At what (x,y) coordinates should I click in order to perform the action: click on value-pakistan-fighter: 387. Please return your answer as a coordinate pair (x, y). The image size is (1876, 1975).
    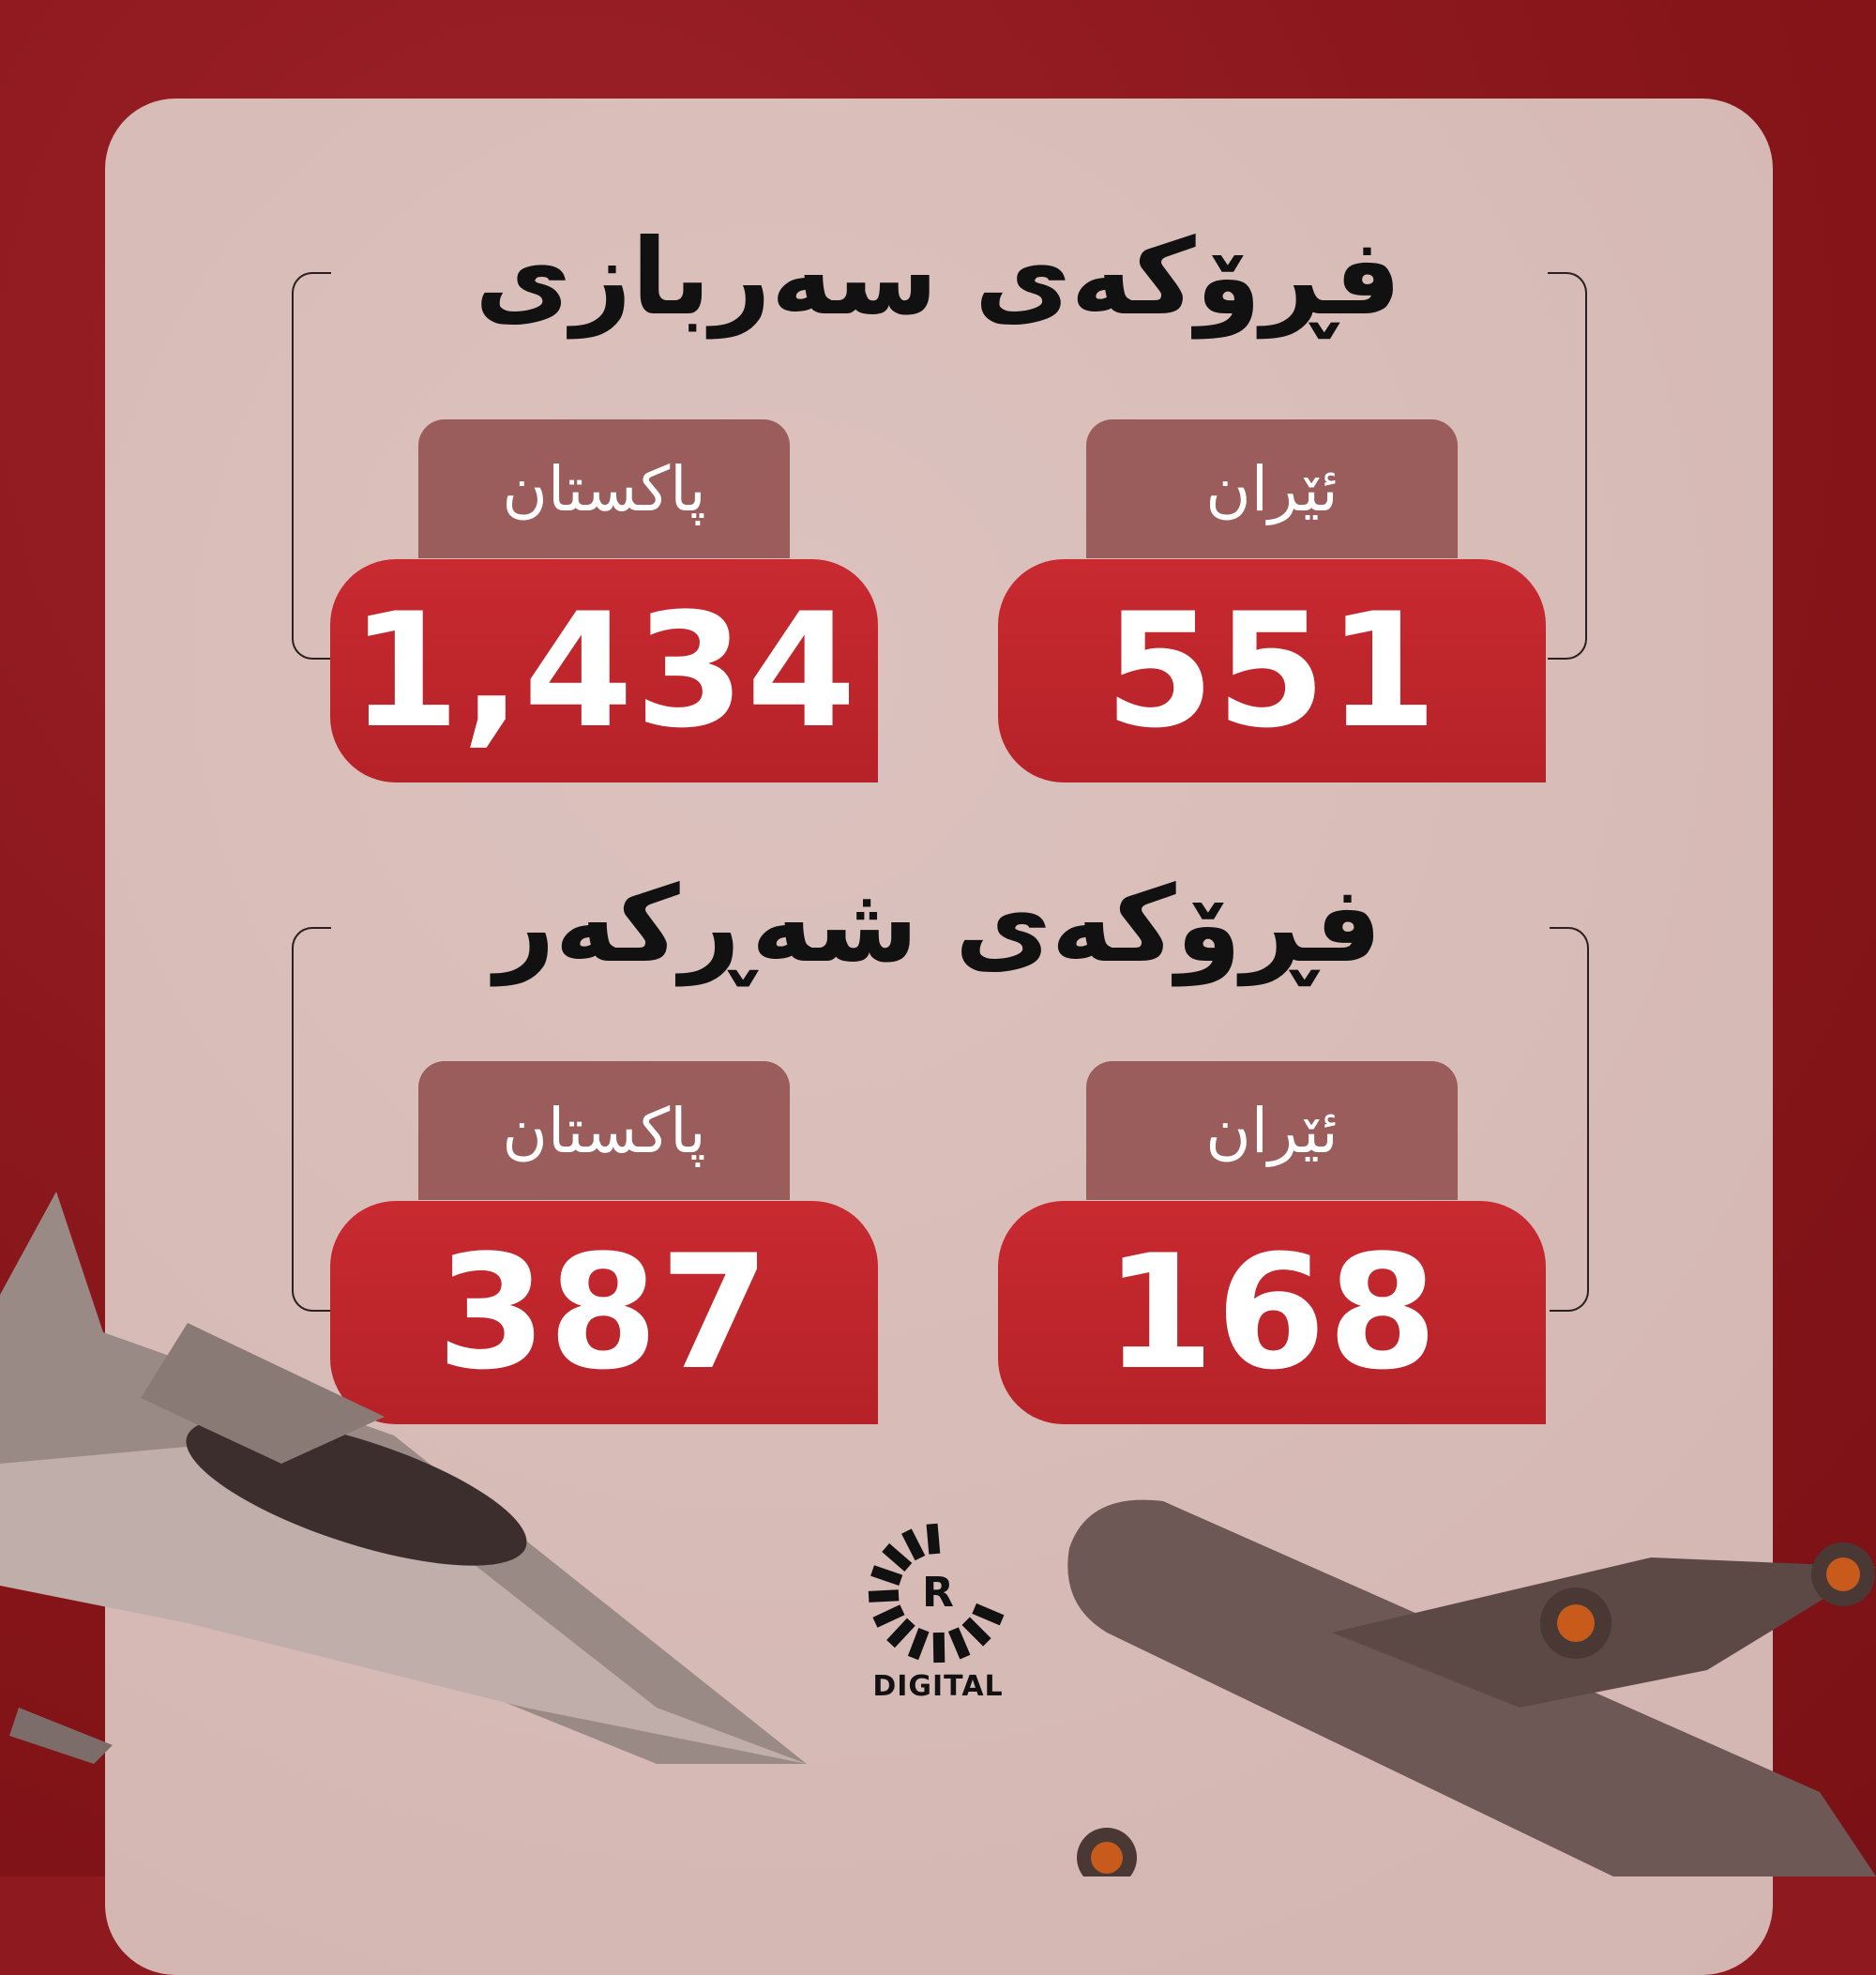
    Looking at the image, I should click on (604, 1312).